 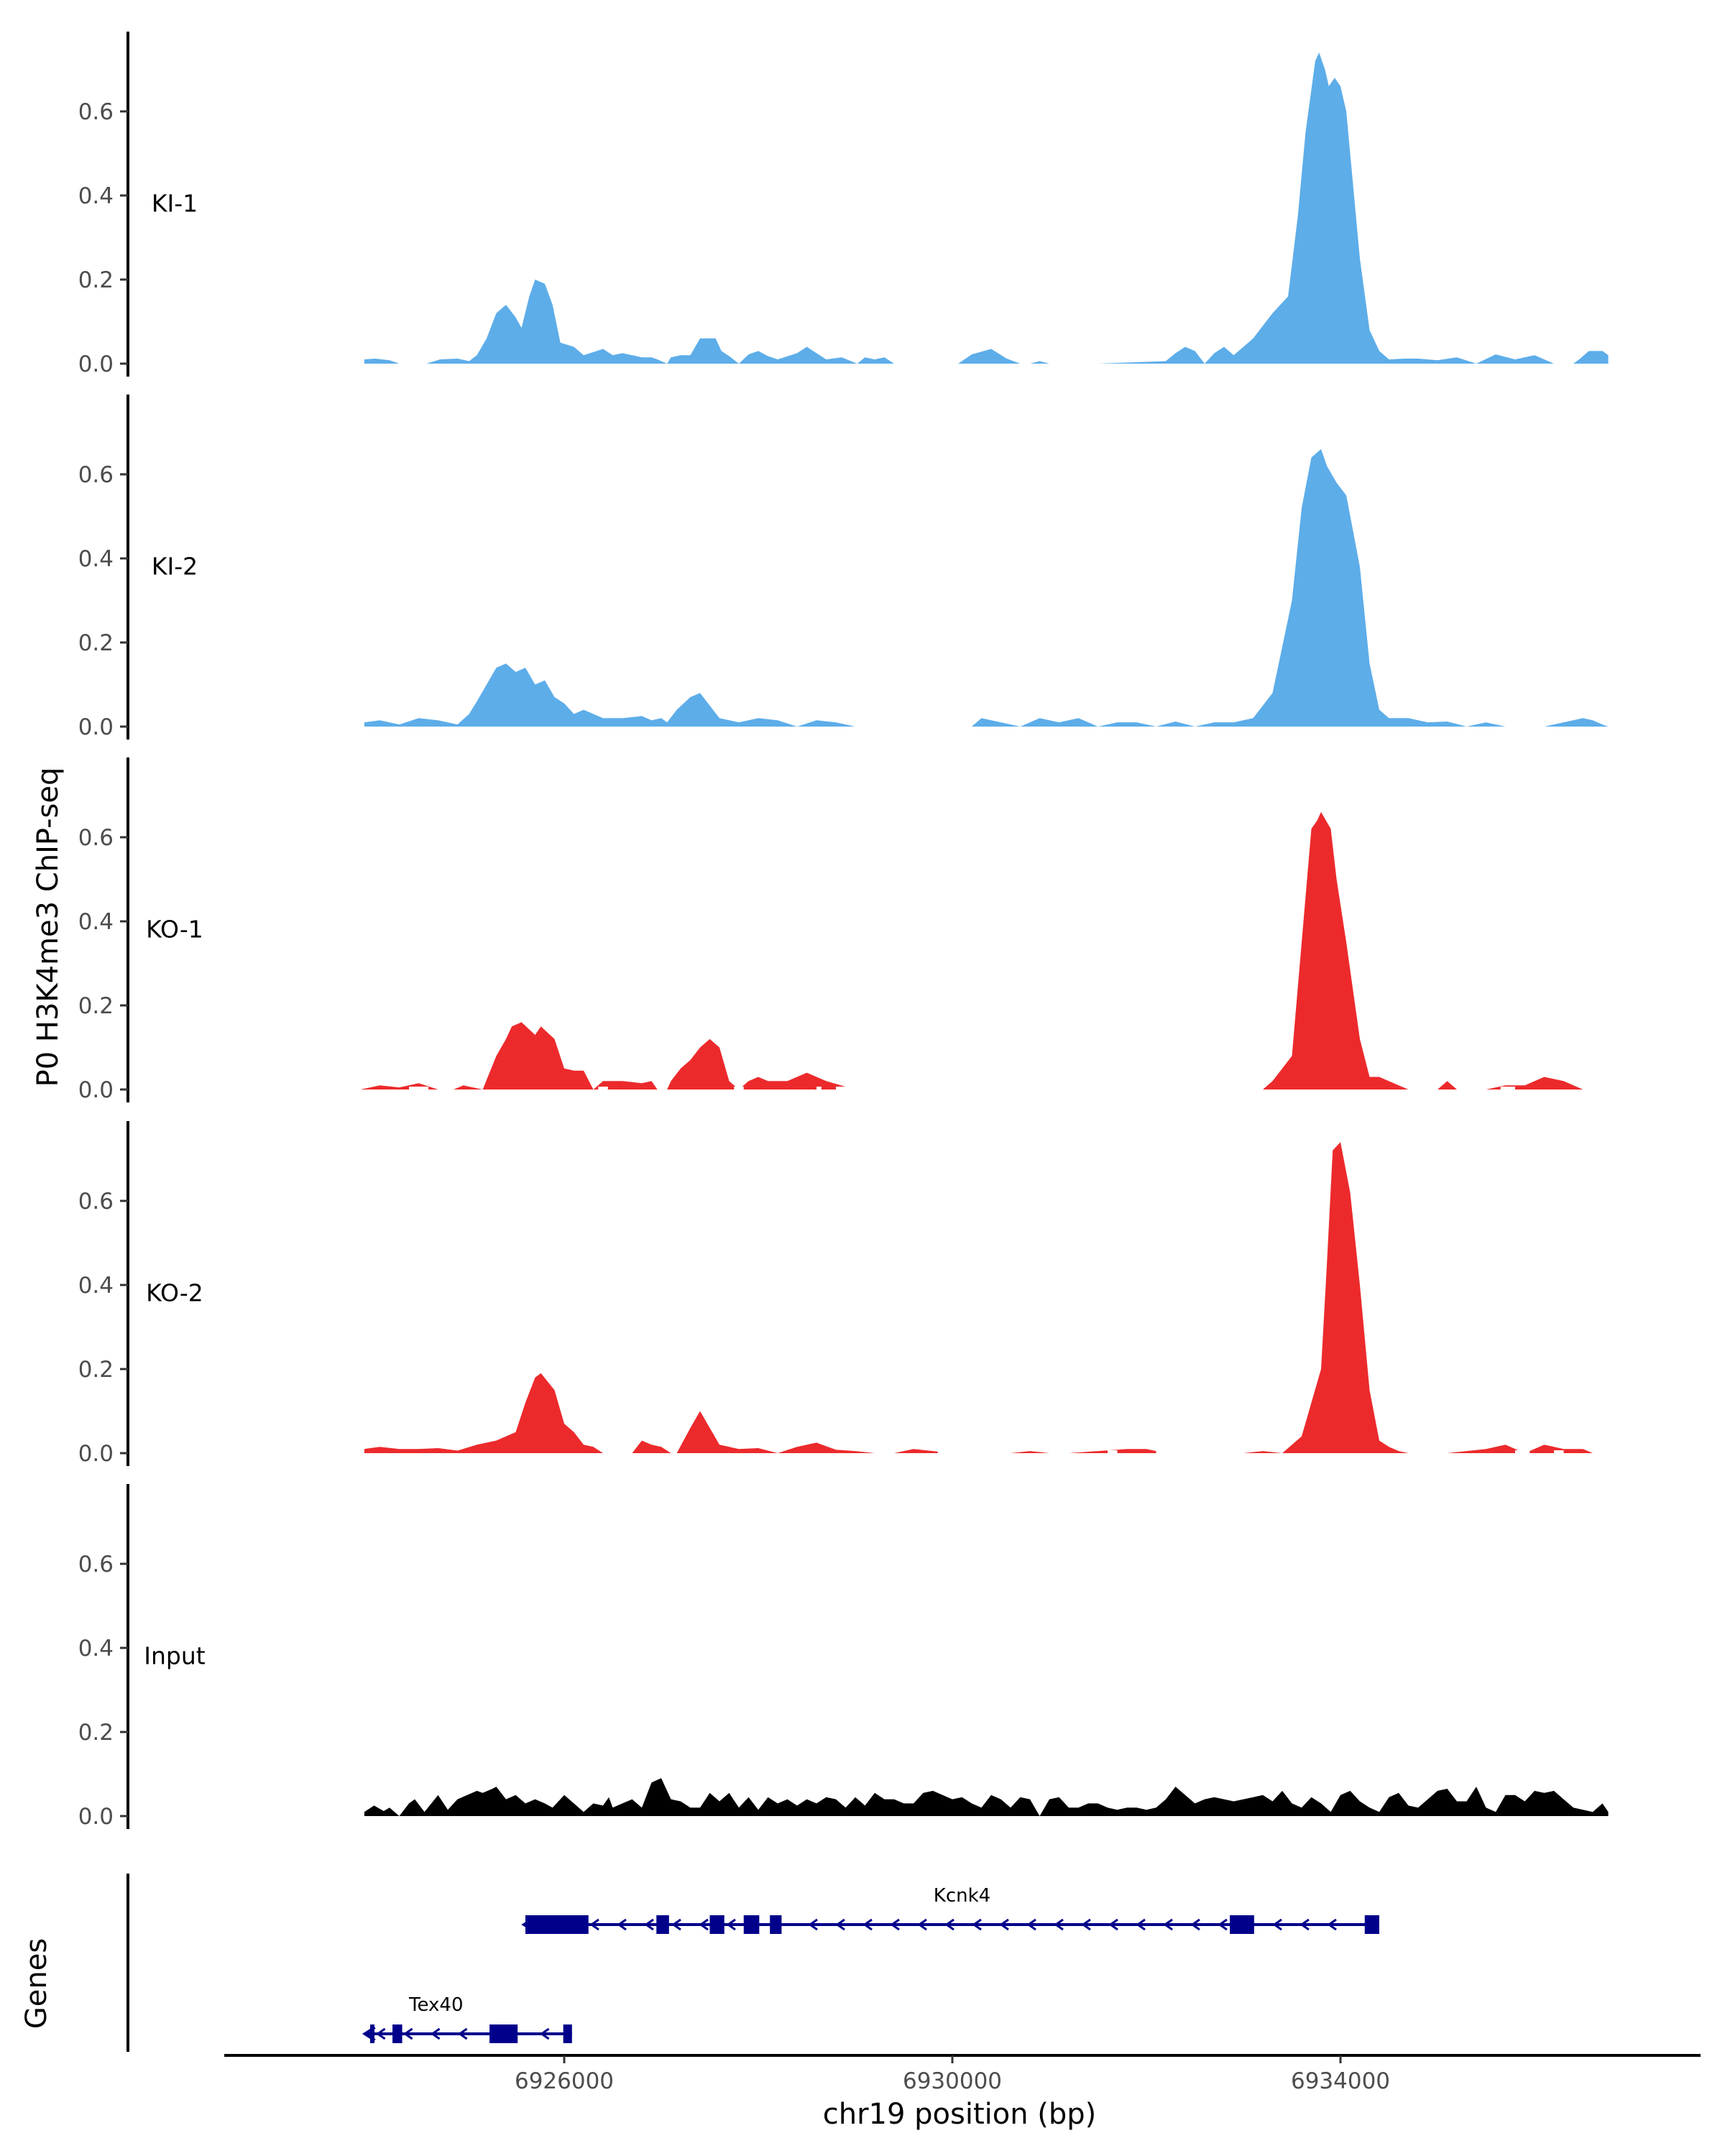 What do you see at coordinates (960, 2115) in the screenshot?
I see `x-axis-title: chr19 position (bp)` at bounding box center [960, 2115].